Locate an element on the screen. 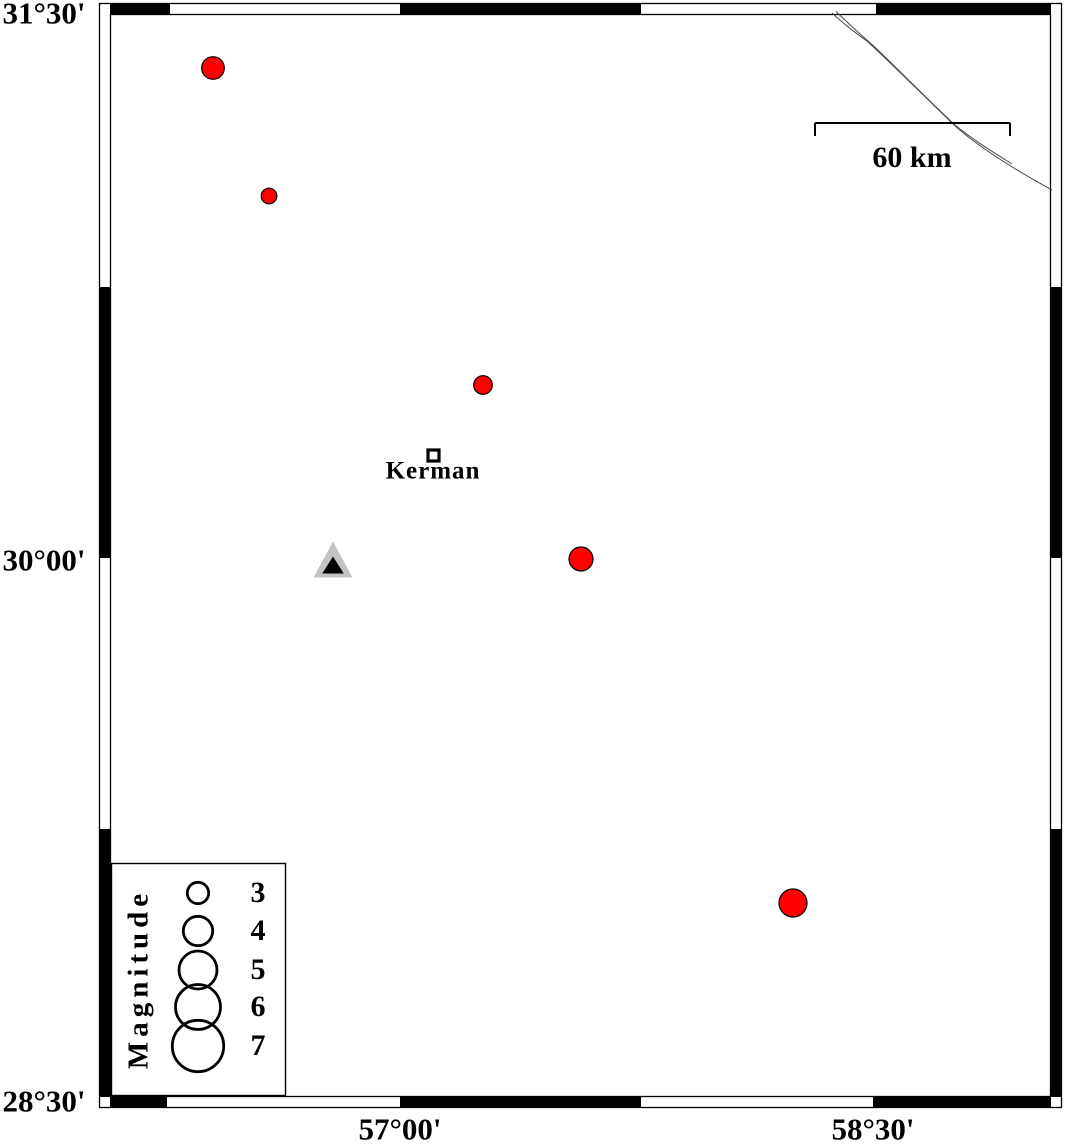 The image size is (1066, 1147). lat-label-31-30: 31°30' is located at coordinates (44, 15).